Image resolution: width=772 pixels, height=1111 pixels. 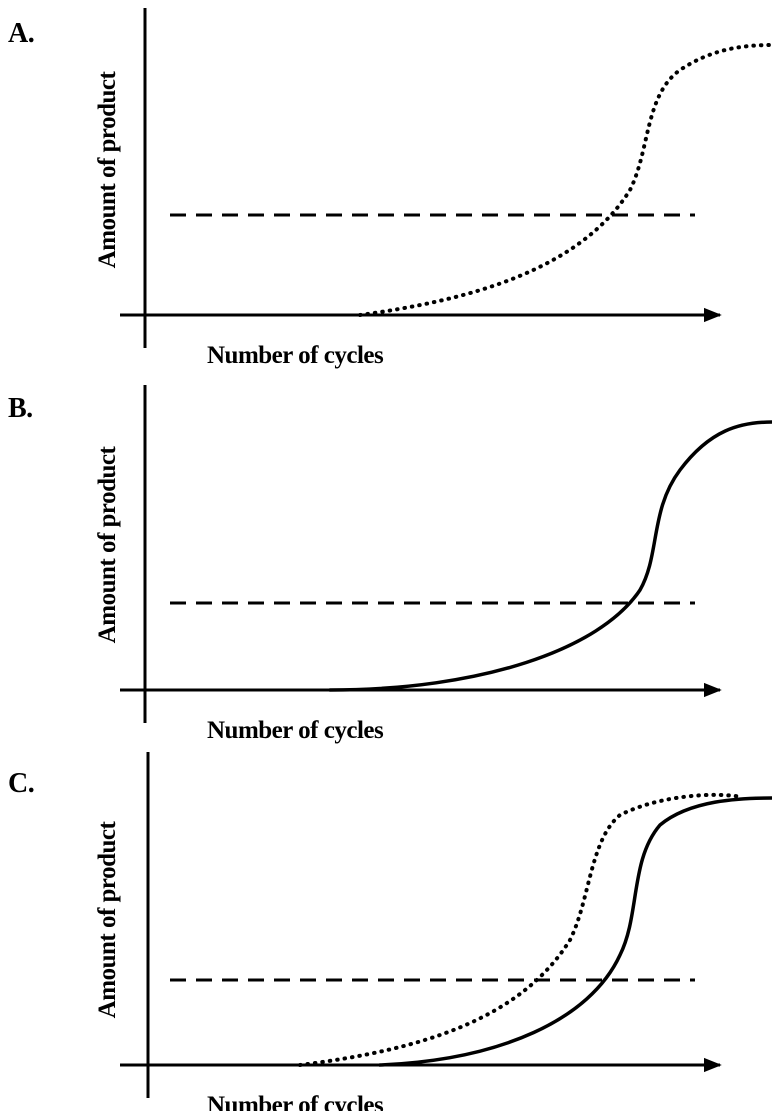 What do you see at coordinates (21, 783) in the screenshot?
I see `panel-label: C.` at bounding box center [21, 783].